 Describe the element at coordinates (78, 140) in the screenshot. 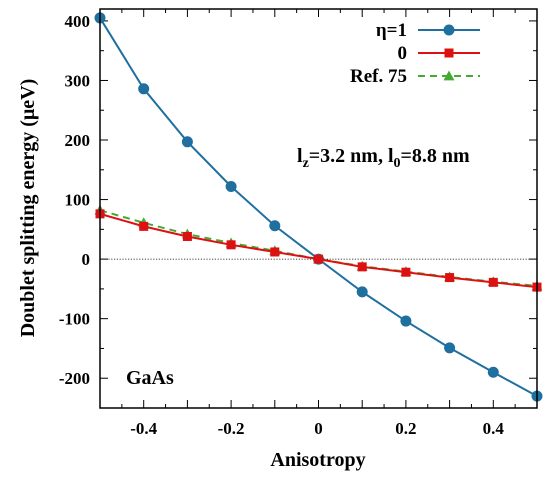

I see `y-tick-label: 200` at that location.